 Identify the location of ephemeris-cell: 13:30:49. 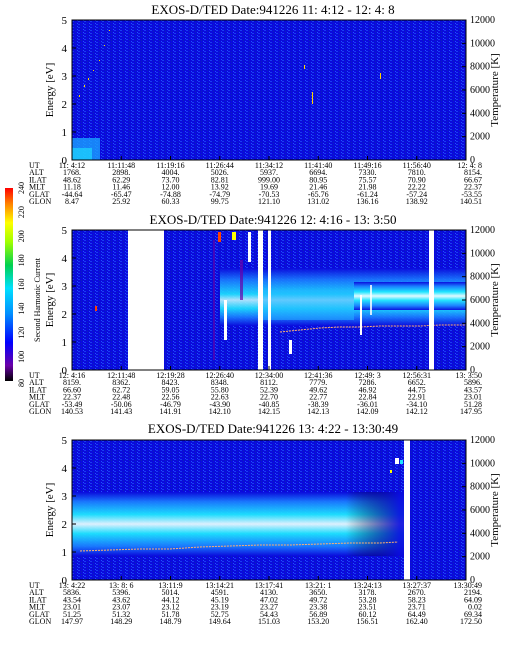
(468, 585).